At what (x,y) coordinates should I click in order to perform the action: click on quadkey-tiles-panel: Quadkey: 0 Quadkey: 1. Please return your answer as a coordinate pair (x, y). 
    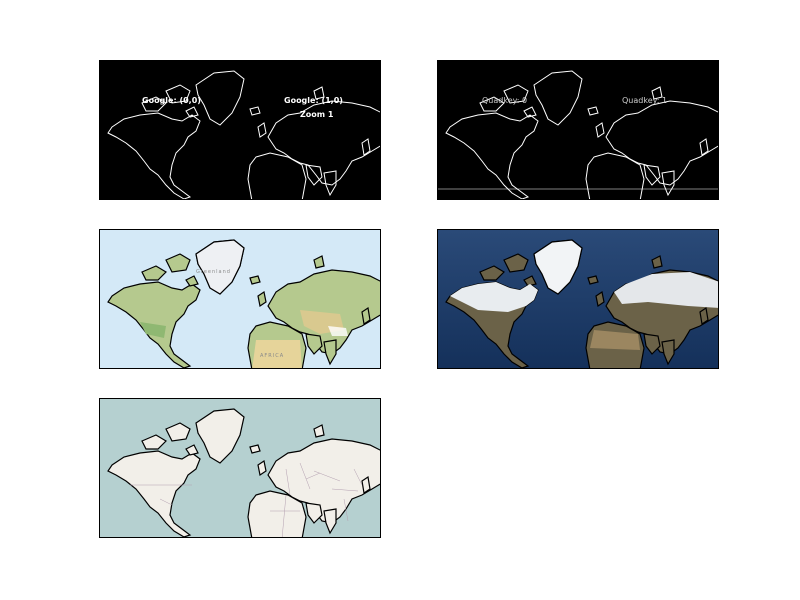
    Looking at the image, I should click on (578, 130).